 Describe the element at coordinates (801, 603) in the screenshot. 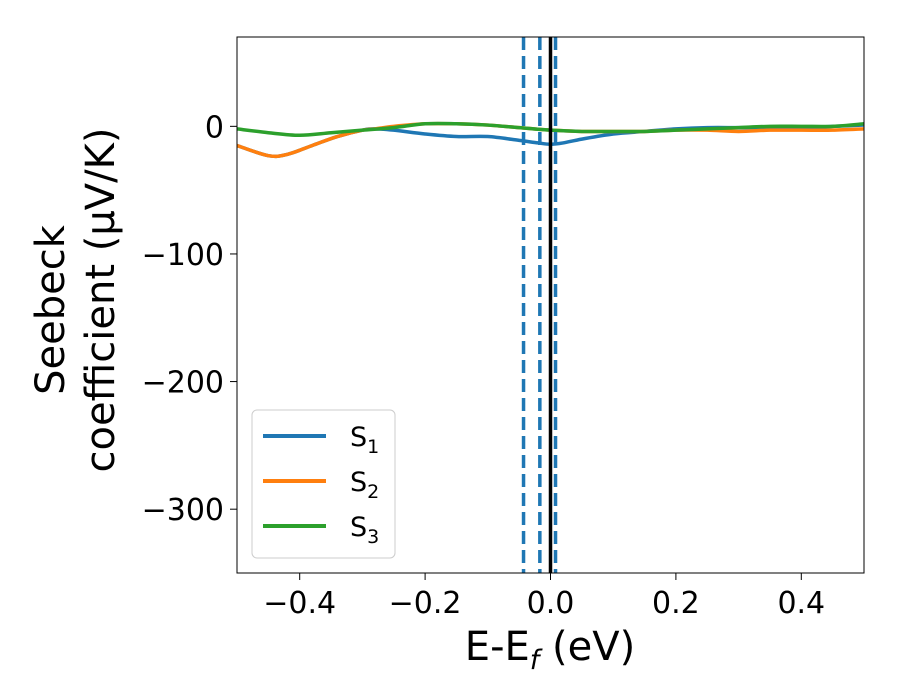

I see `x-tick-label: 0.4` at that location.